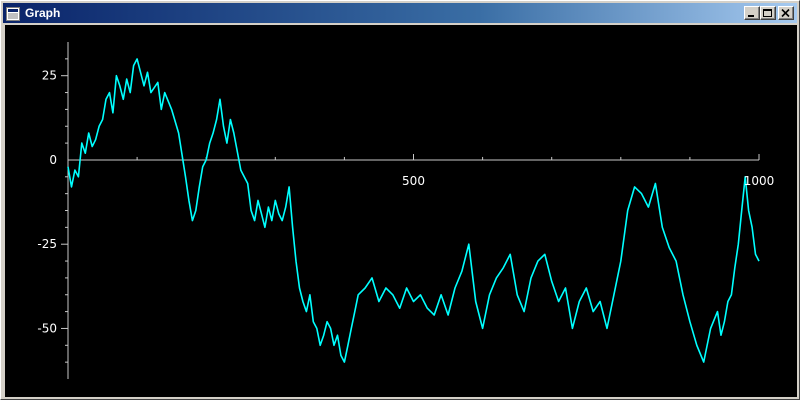 The image size is (800, 400). Describe the element at coordinates (53, 160) in the screenshot. I see `y-tick-label: 0` at that location.